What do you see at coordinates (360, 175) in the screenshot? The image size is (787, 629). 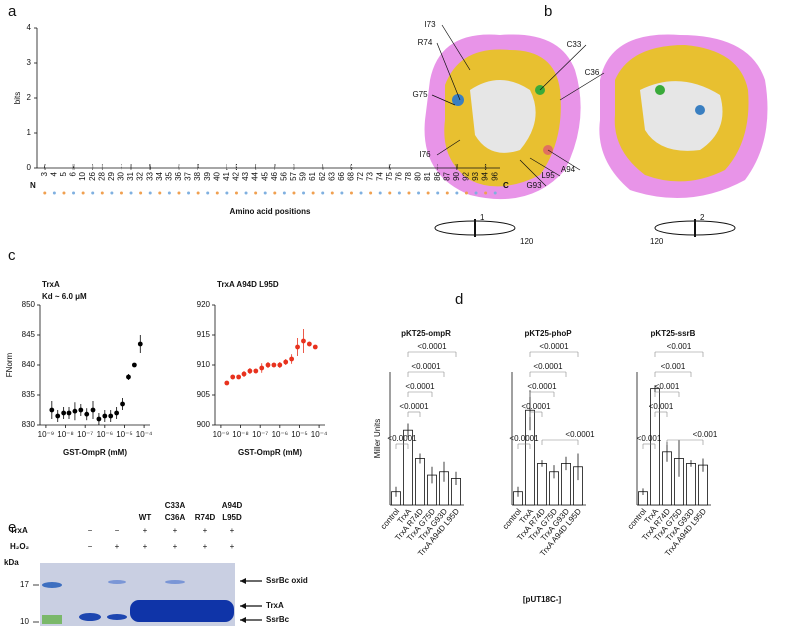 I see `position-label: 72` at bounding box center [360, 175].